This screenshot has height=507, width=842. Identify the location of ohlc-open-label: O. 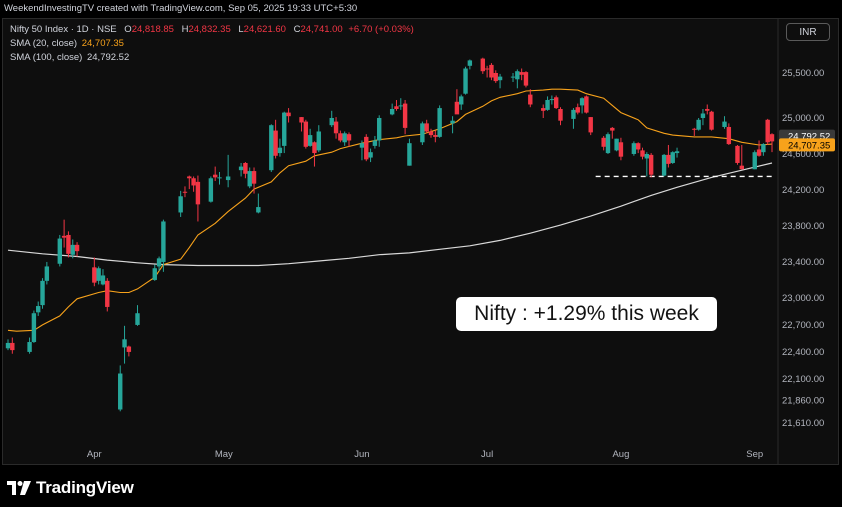
(128, 29).